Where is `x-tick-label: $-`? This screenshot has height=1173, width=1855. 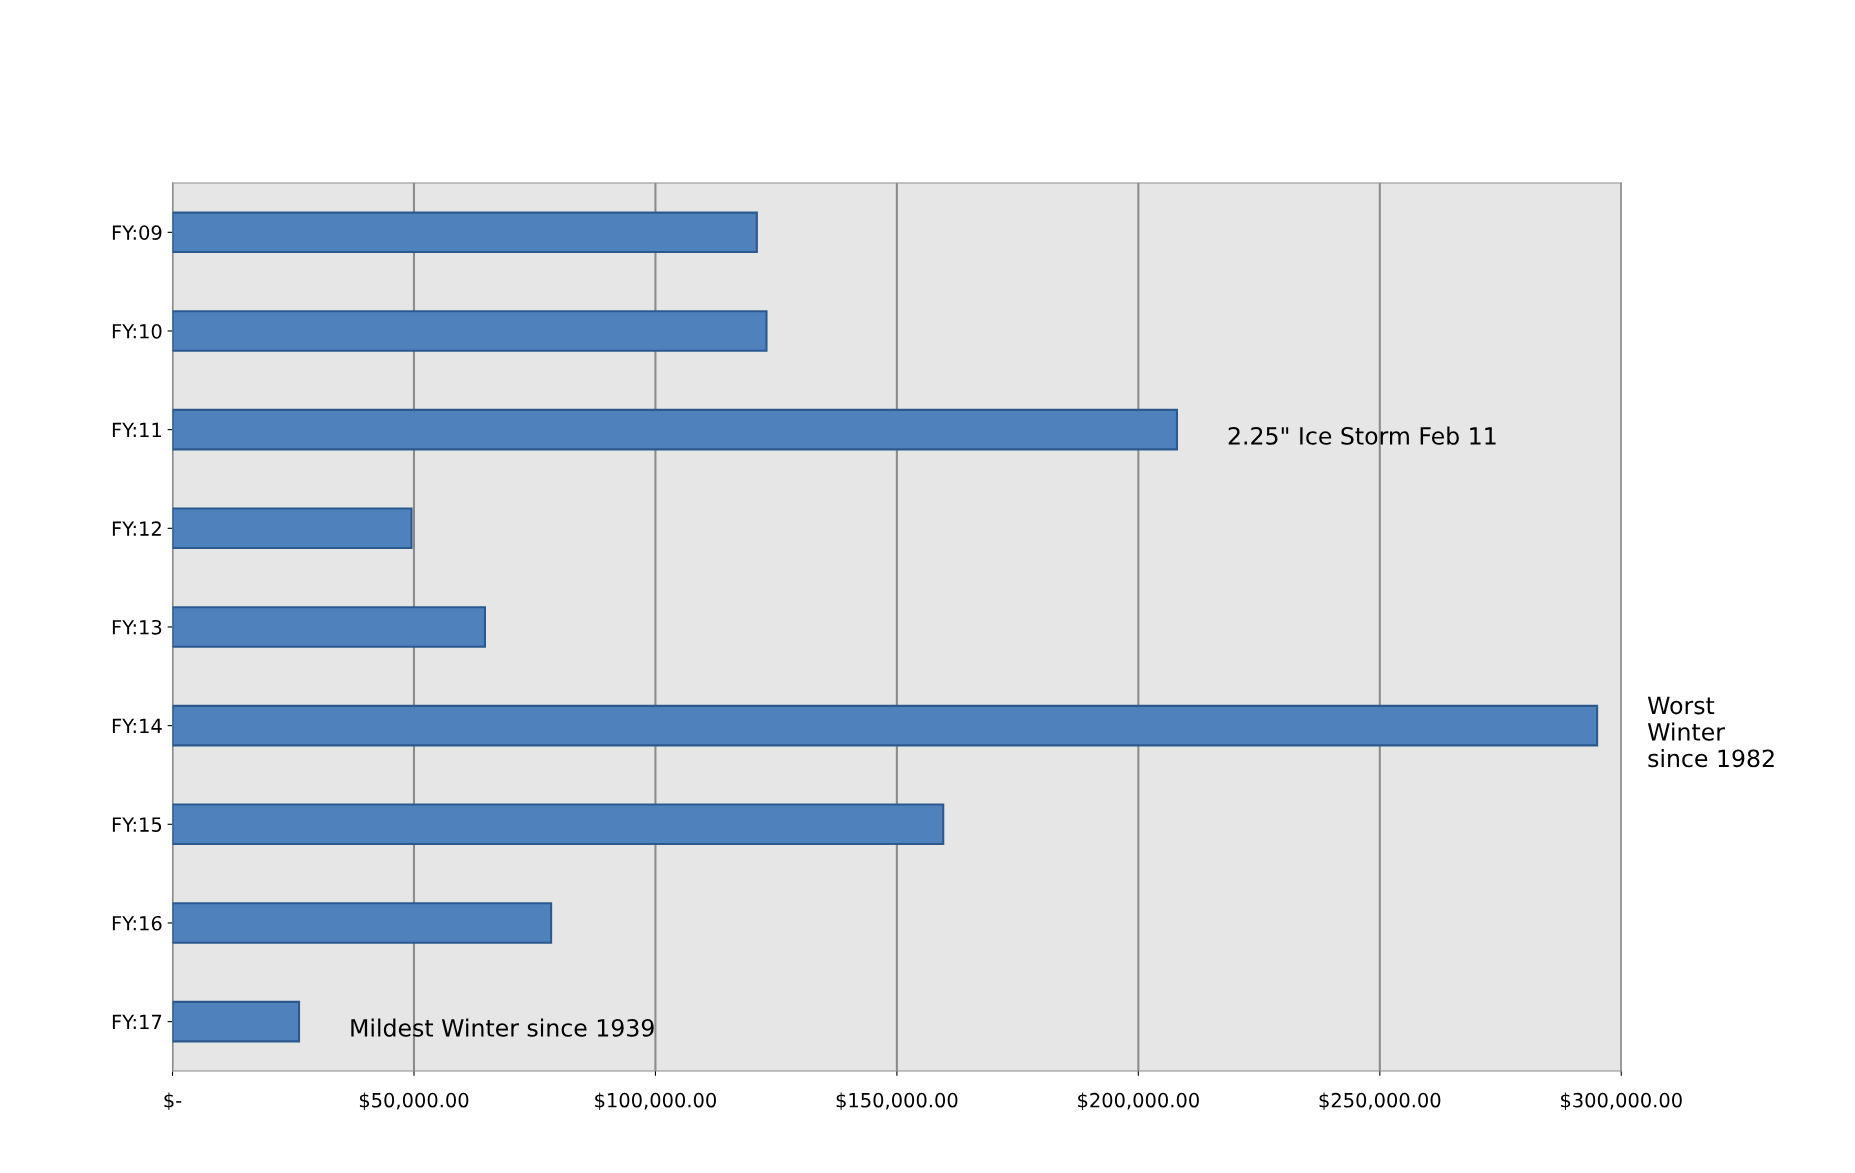 x-tick-label: $- is located at coordinates (173, 1101).